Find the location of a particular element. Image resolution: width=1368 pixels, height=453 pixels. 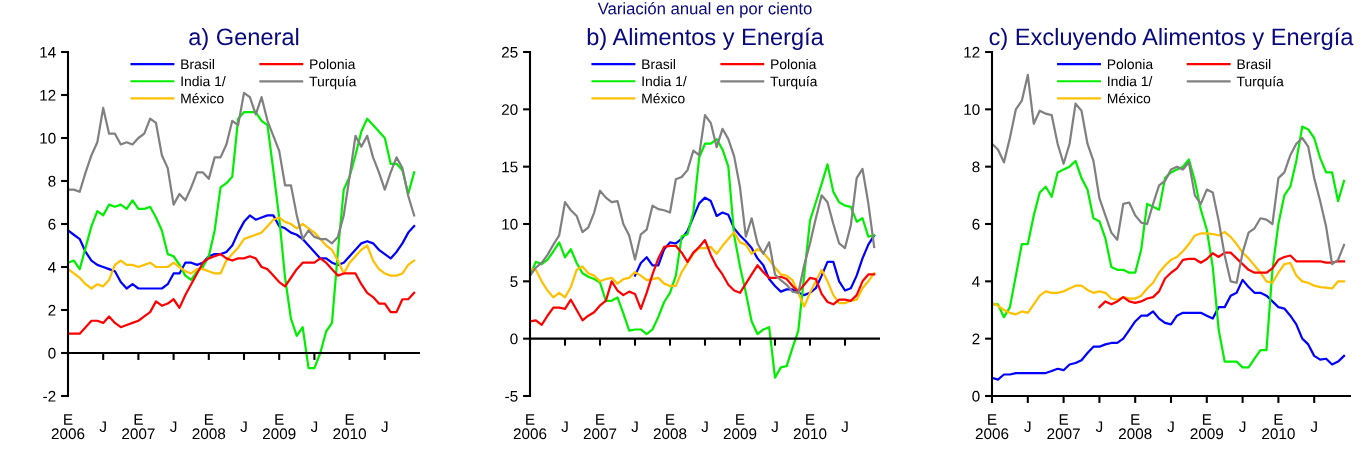

y-tick-label: 20 is located at coordinates (509, 110).